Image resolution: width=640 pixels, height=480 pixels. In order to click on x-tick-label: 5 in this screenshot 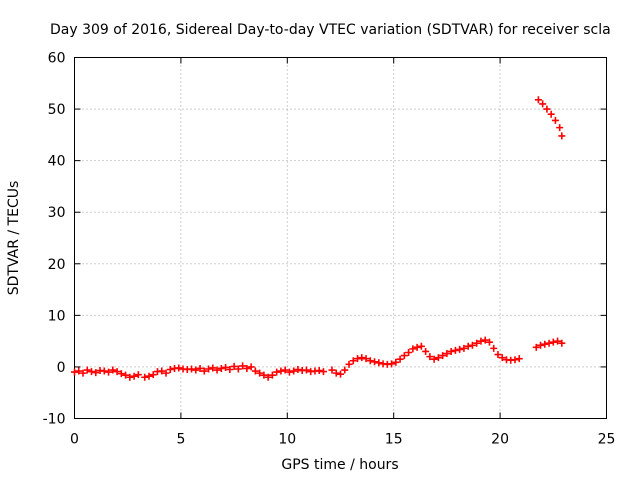, I will do `click(180, 440)`.